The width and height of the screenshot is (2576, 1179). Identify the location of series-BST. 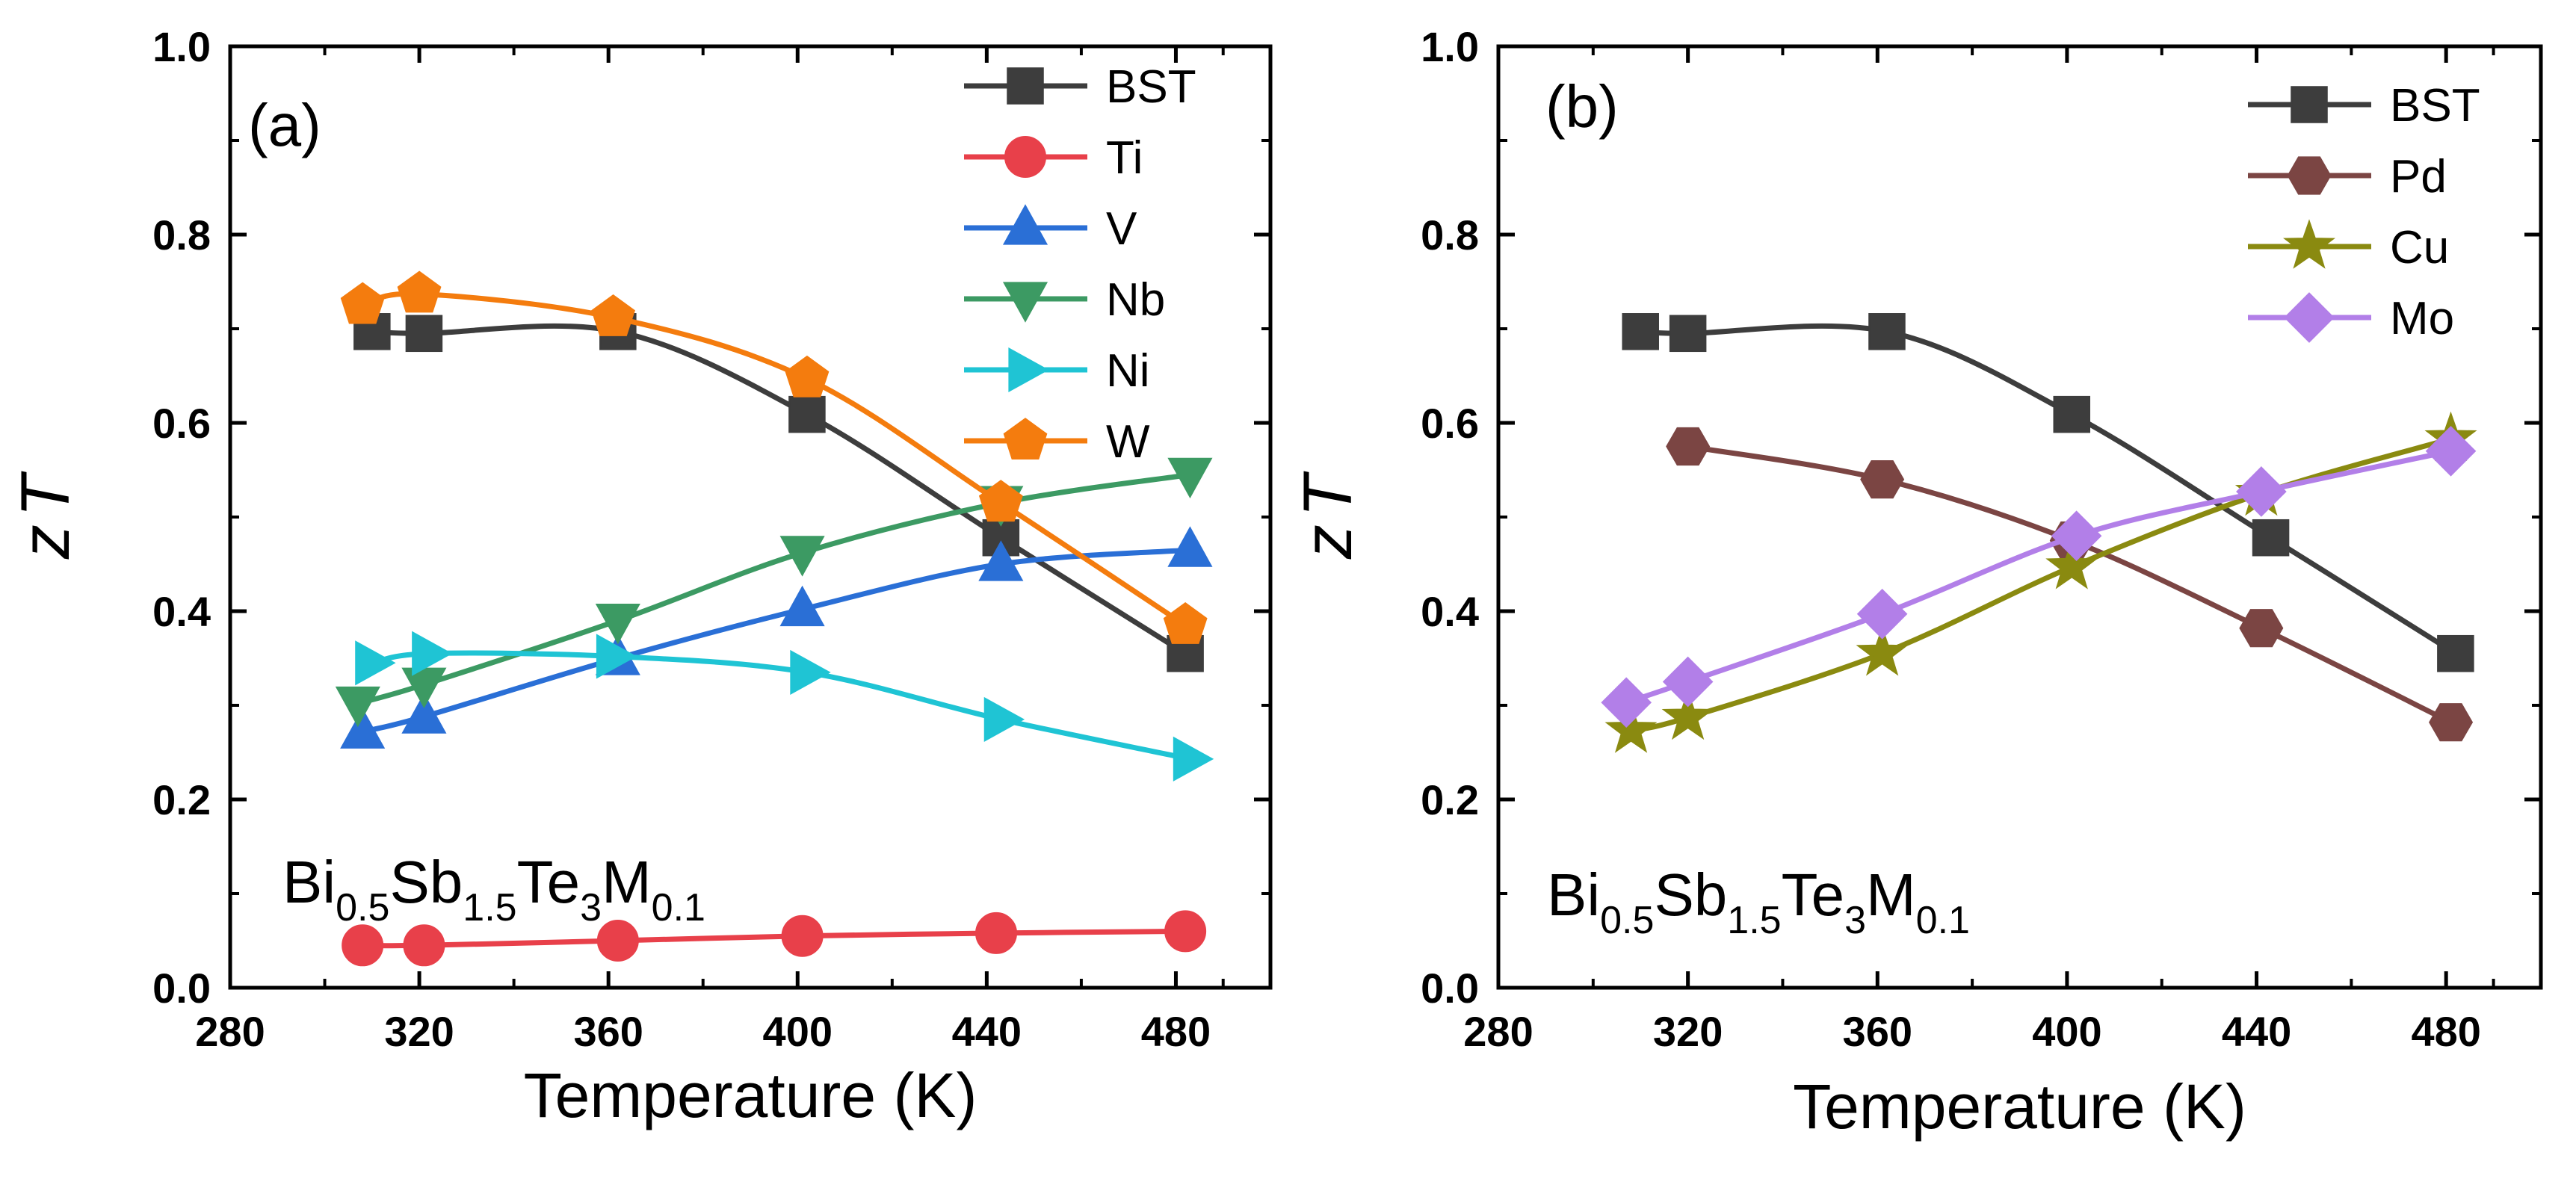
(2048, 492).